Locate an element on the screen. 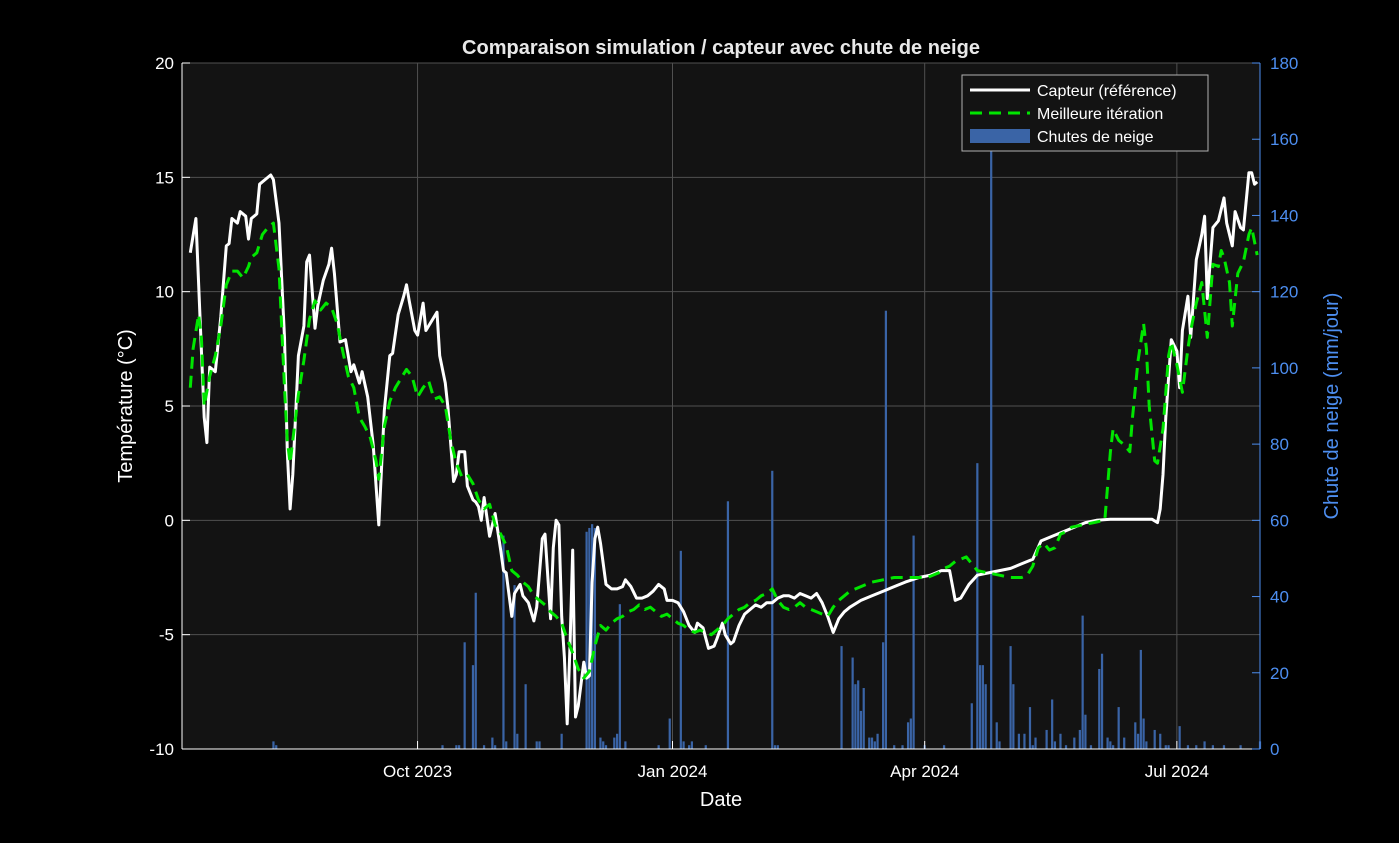 The height and width of the screenshot is (843, 1399). y-right-tick-label: 120 is located at coordinates (1284, 292).